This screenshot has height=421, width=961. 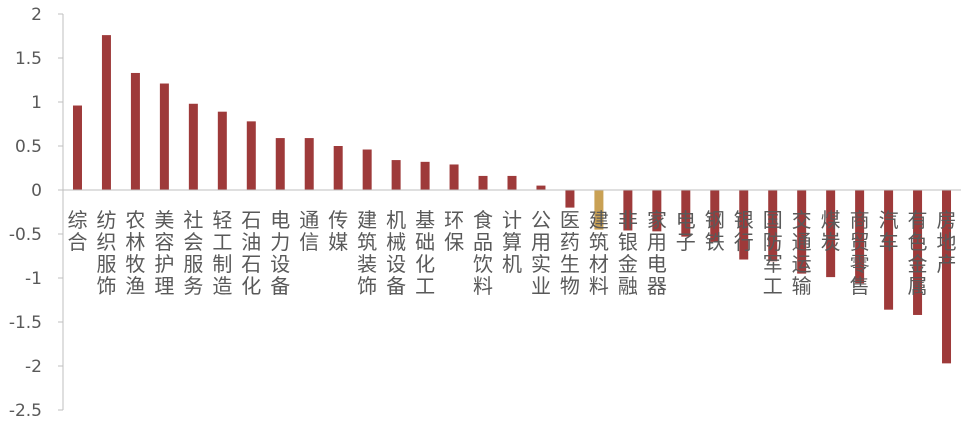 I want to click on x-category-label: 银行, so click(x=744, y=231).